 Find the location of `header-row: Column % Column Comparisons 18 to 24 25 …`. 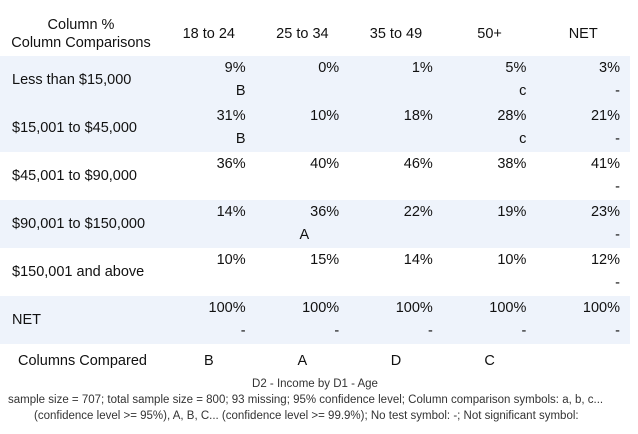

header-row: Column % Column Comparisons 18 to 24 25 … is located at coordinates (315, 34).